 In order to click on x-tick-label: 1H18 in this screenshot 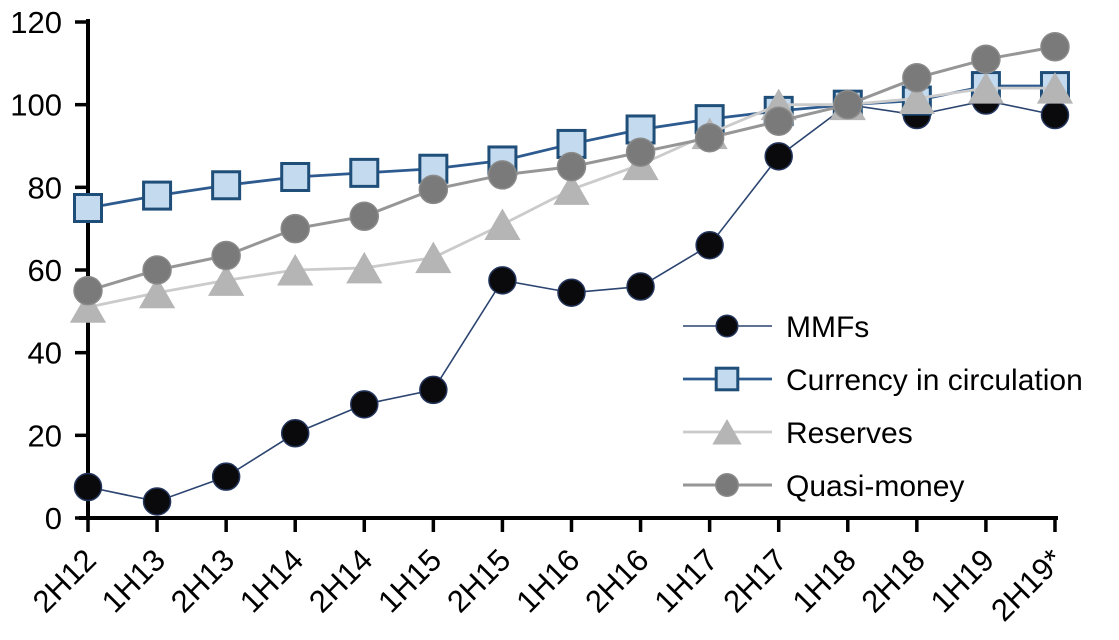, I will do `click(824, 580)`.